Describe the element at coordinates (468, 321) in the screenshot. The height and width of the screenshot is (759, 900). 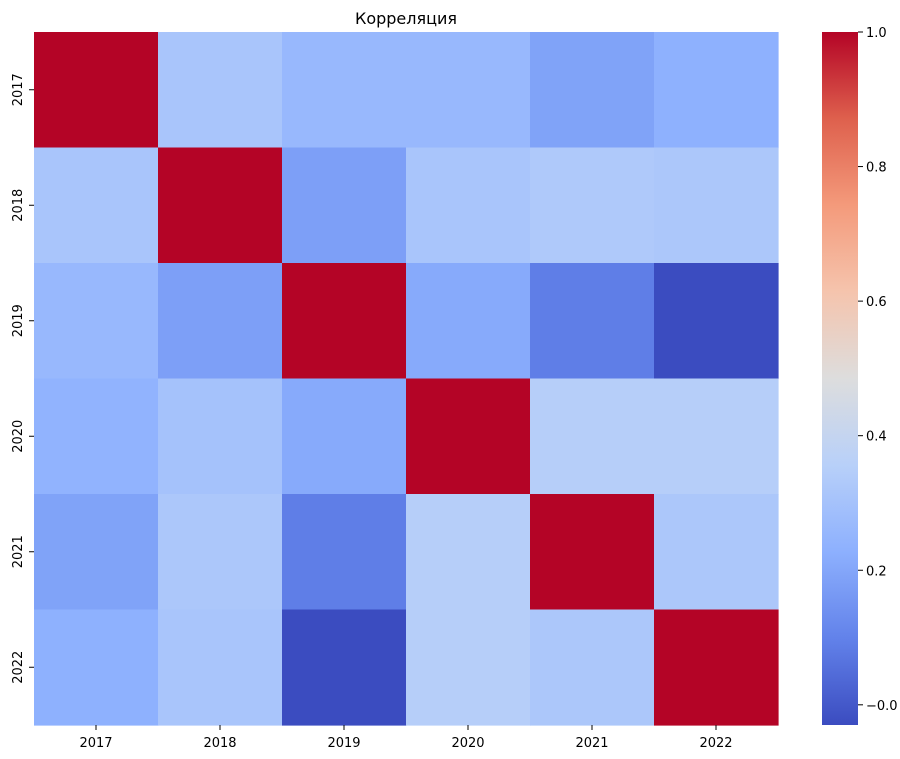
I see `heatmap-cell-2019-2020` at that location.